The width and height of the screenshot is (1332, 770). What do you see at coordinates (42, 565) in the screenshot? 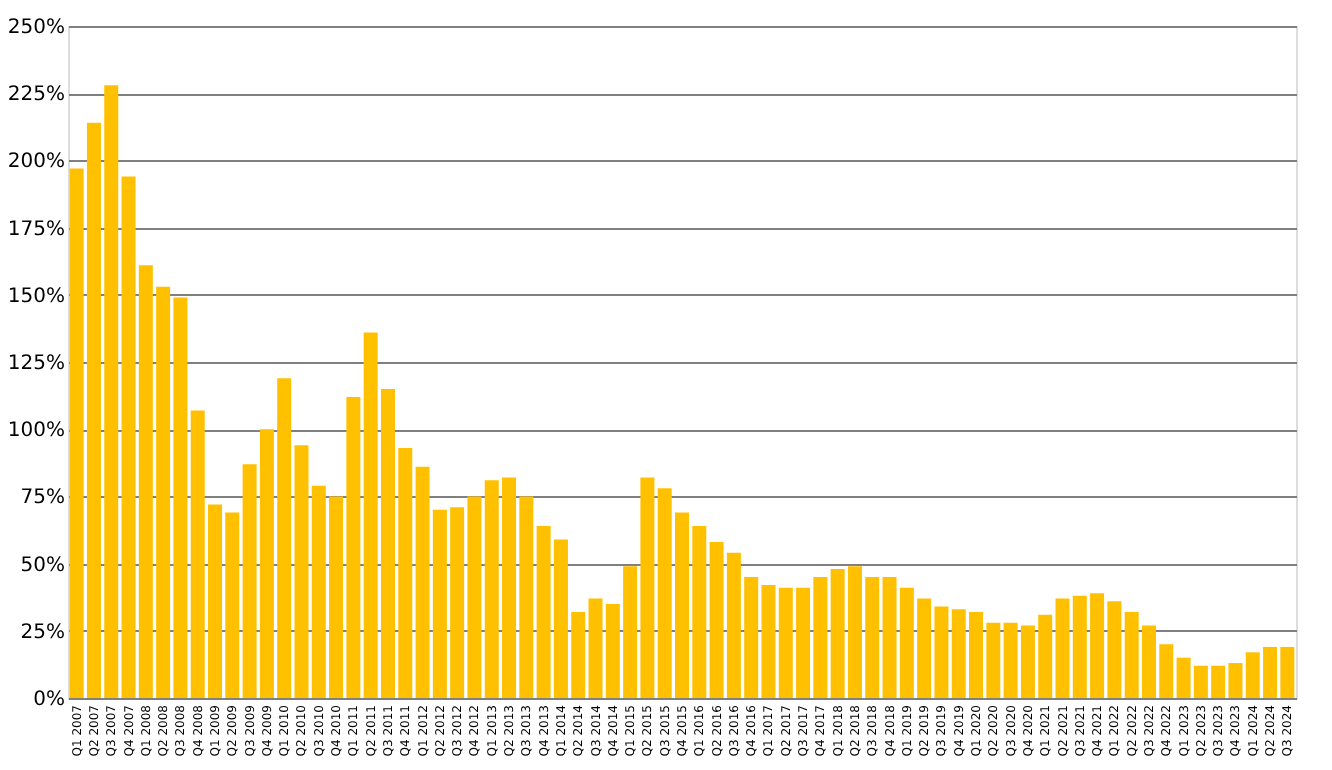
I see `y-tick-label: 50%` at bounding box center [42, 565].